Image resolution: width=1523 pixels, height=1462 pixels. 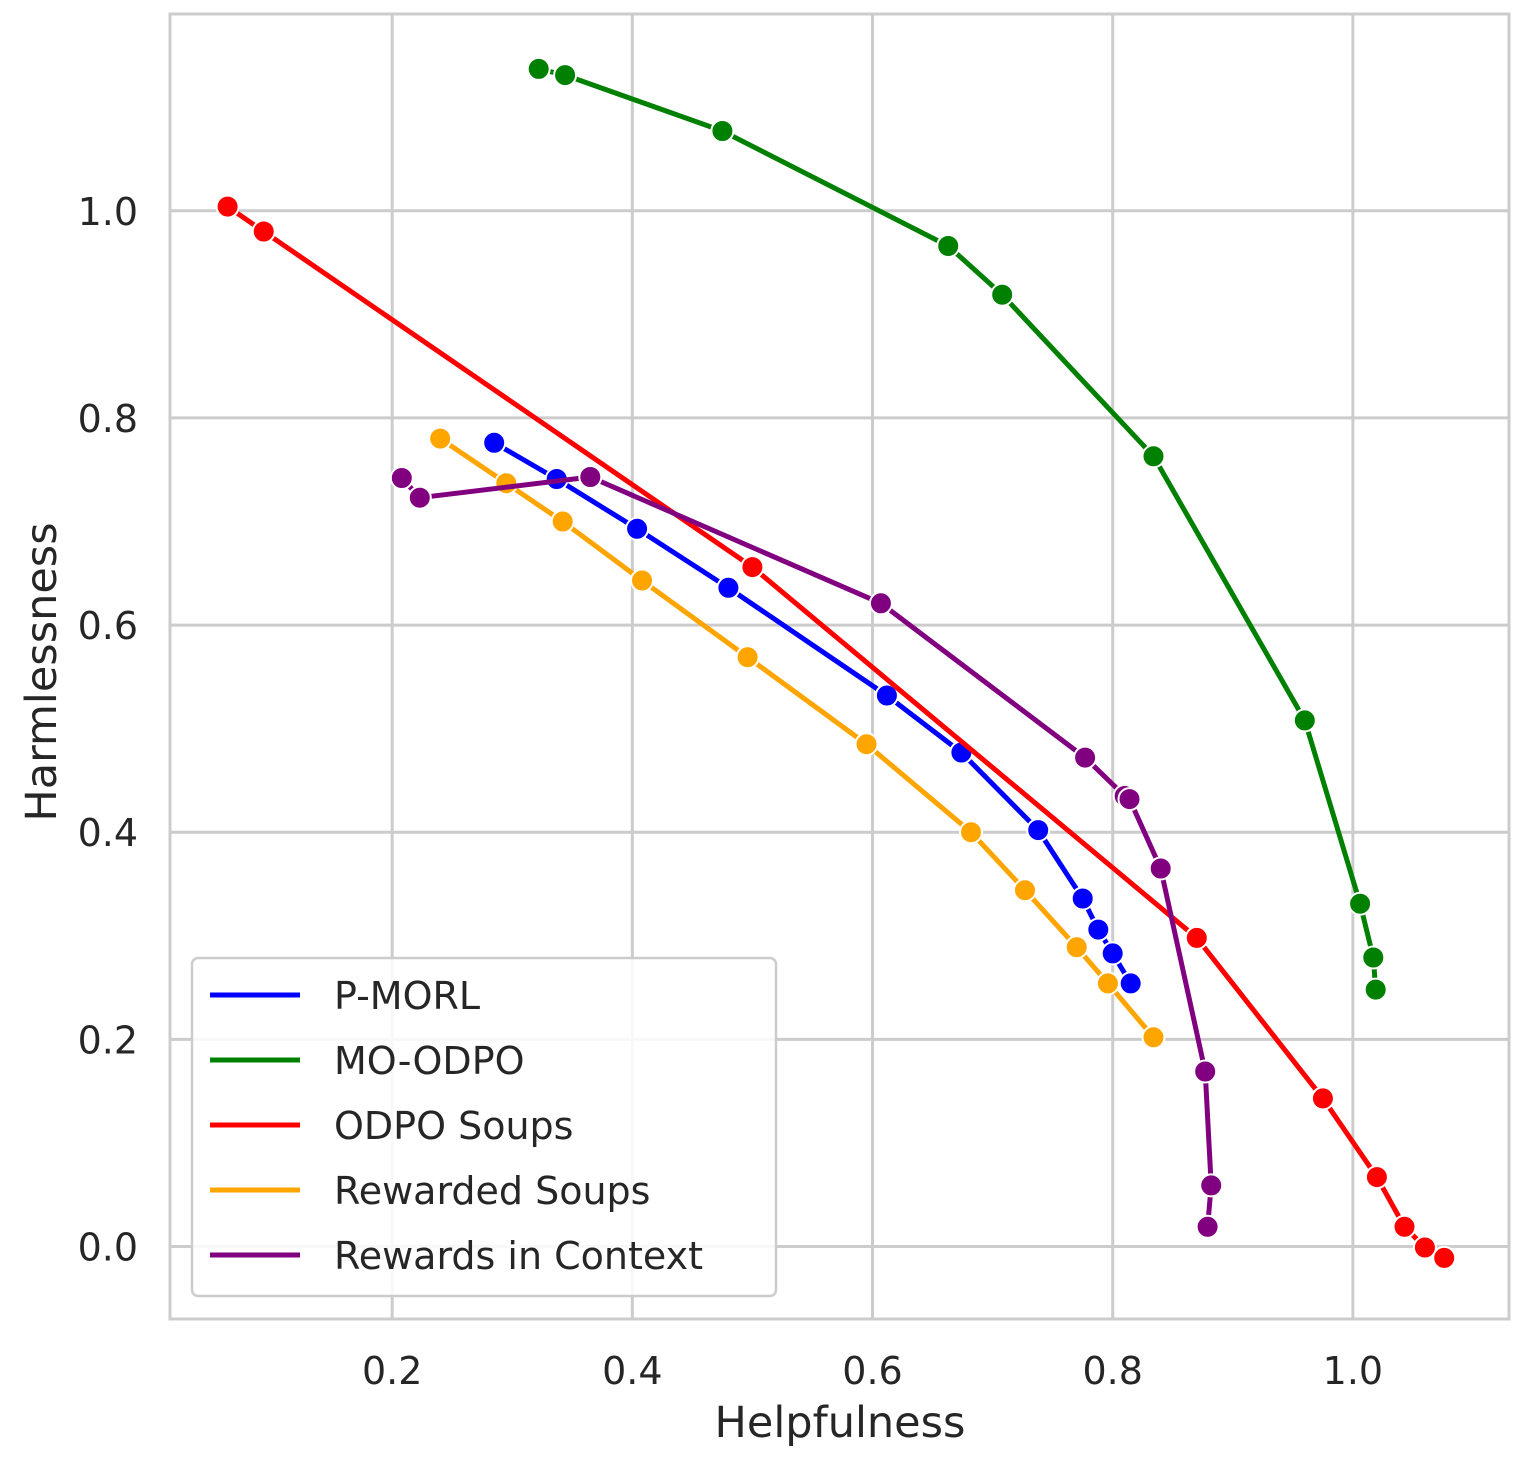 What do you see at coordinates (42, 671) in the screenshot?
I see `y-axis-label: Harmlessness` at bounding box center [42, 671].